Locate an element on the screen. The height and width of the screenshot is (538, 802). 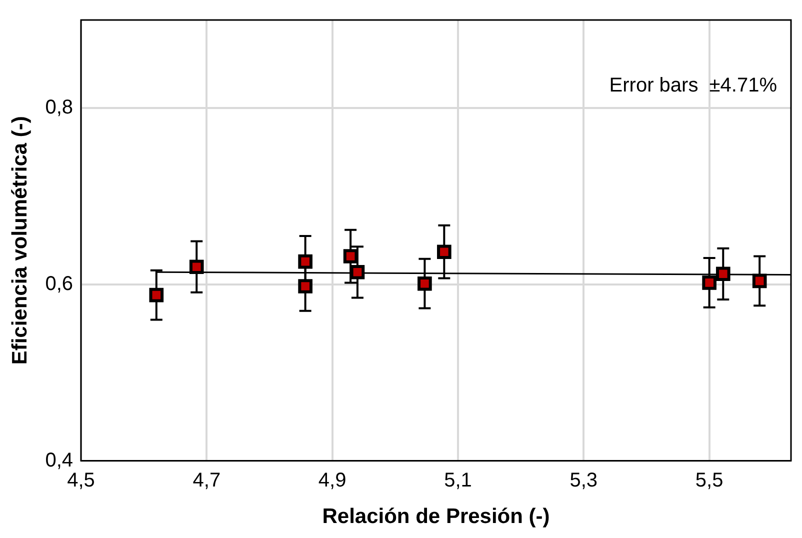
x-tick-label: 5,3 is located at coordinates (584, 480).